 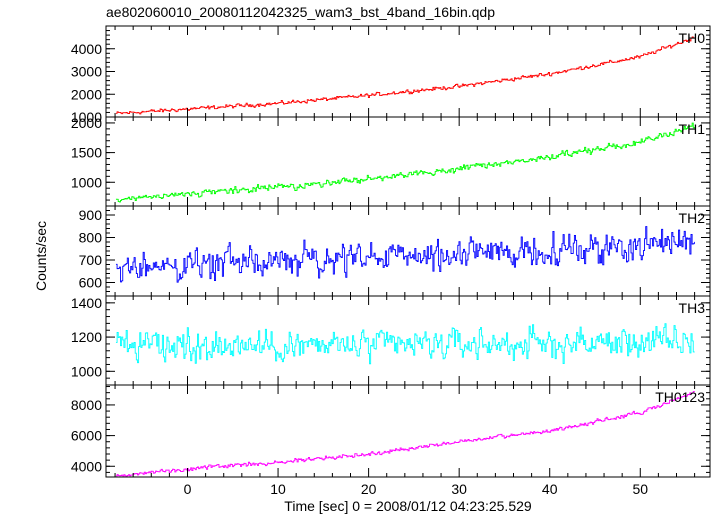 I want to click on y-tick-label: 800, so click(x=91, y=238).